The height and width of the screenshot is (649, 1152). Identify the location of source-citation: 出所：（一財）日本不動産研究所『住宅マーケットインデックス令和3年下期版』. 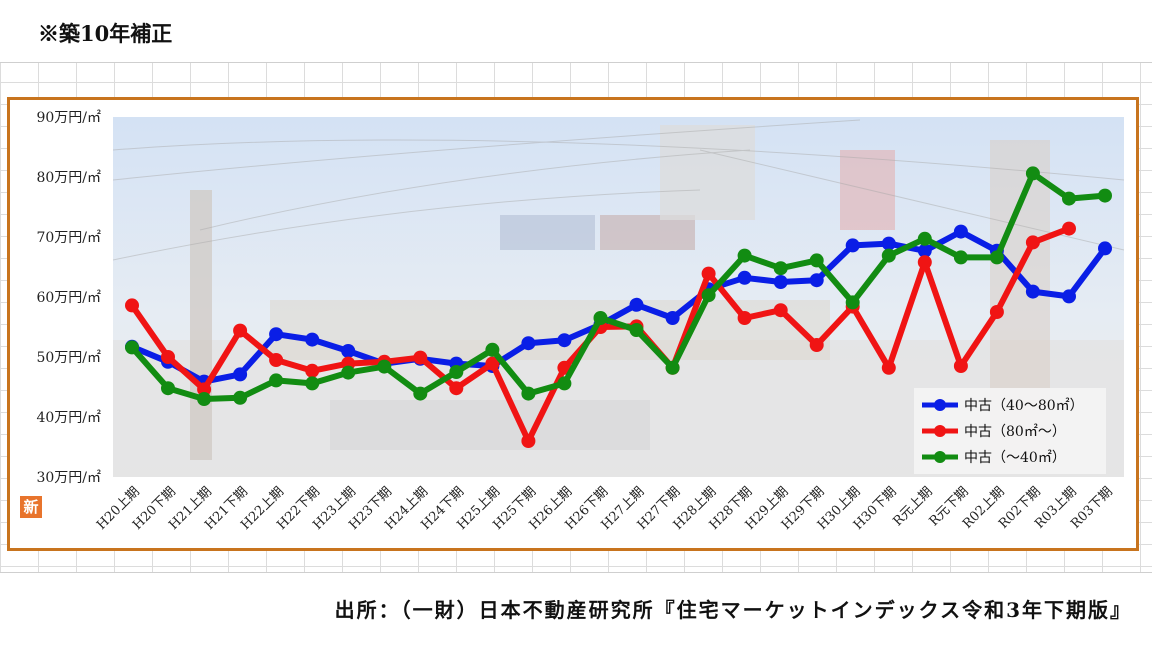
(733, 610).